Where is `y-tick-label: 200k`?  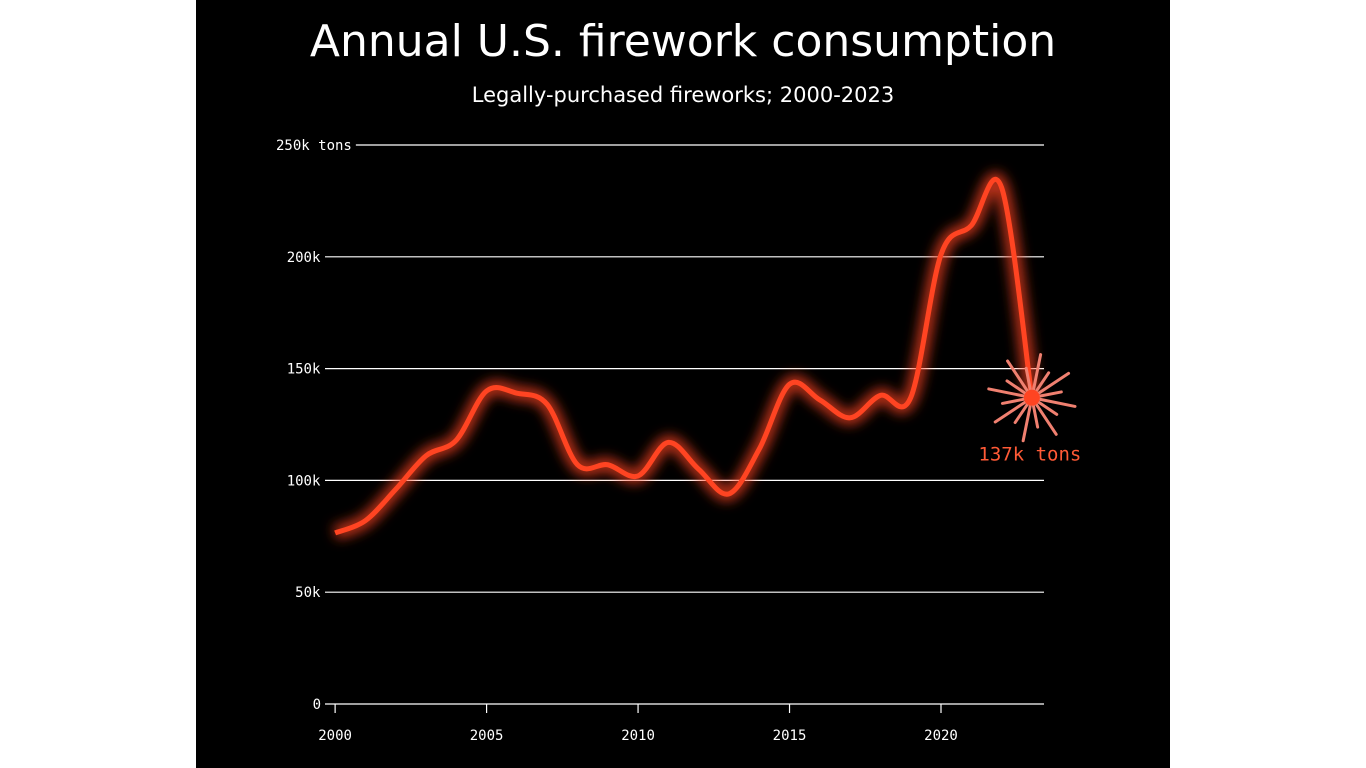 y-tick-label: 200k is located at coordinates (304, 258).